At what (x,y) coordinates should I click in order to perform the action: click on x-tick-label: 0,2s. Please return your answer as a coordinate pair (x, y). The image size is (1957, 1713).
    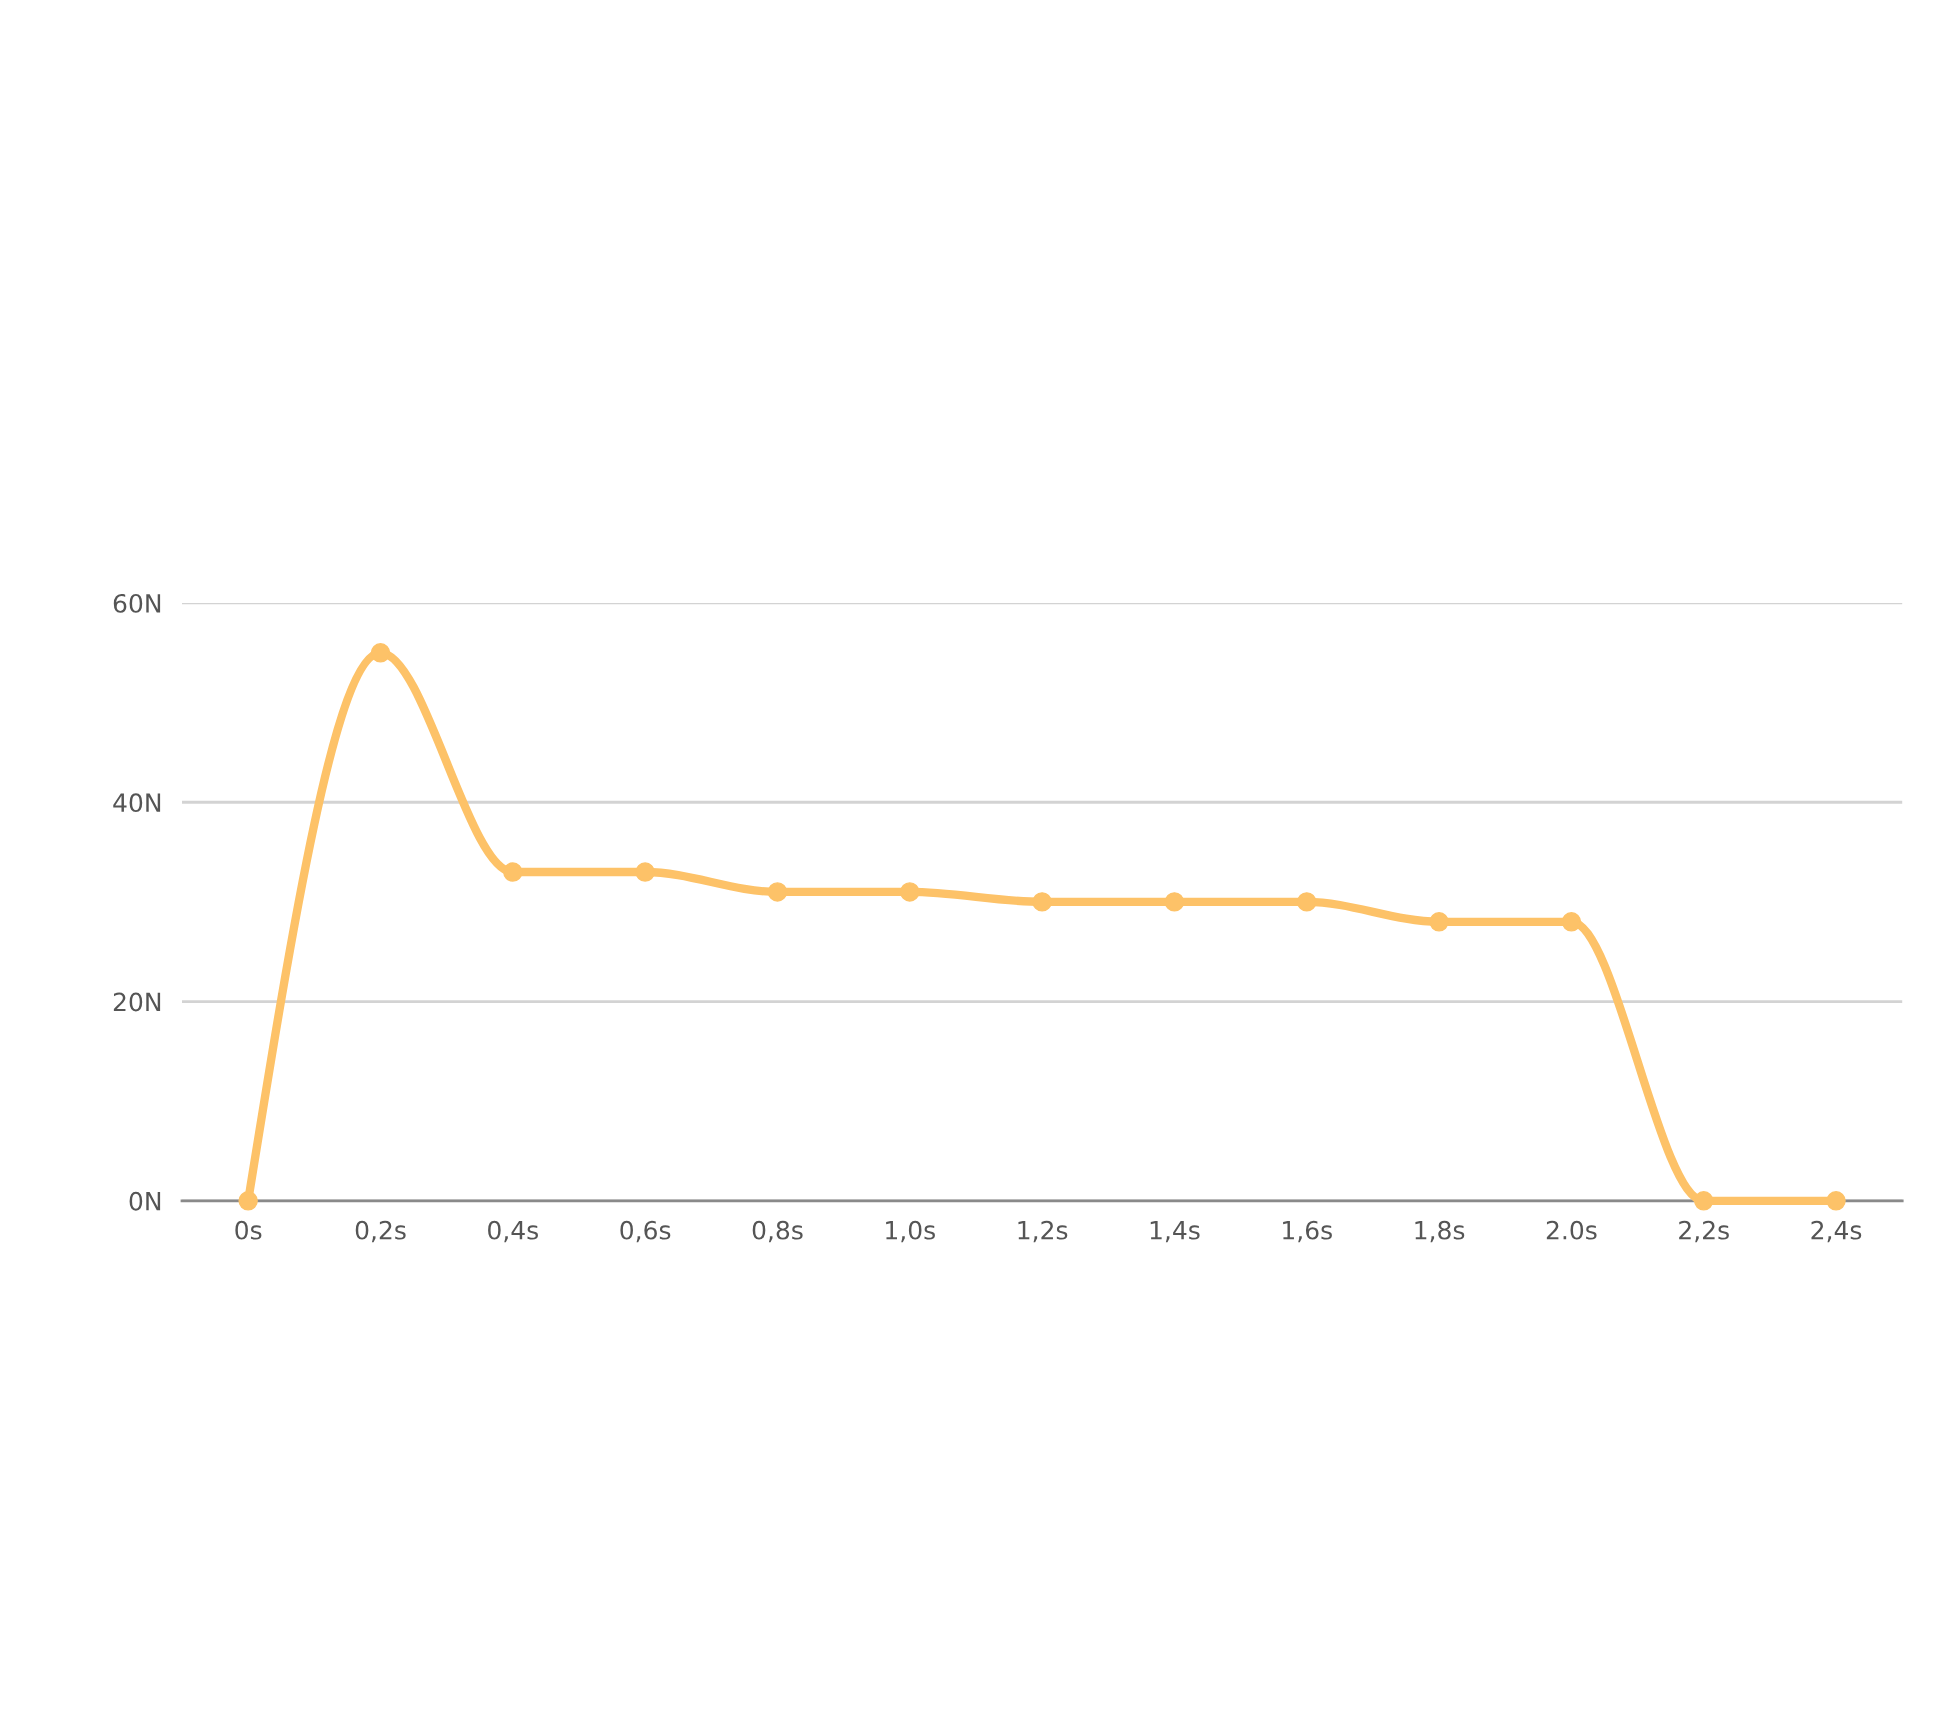
    Looking at the image, I should click on (380, 1231).